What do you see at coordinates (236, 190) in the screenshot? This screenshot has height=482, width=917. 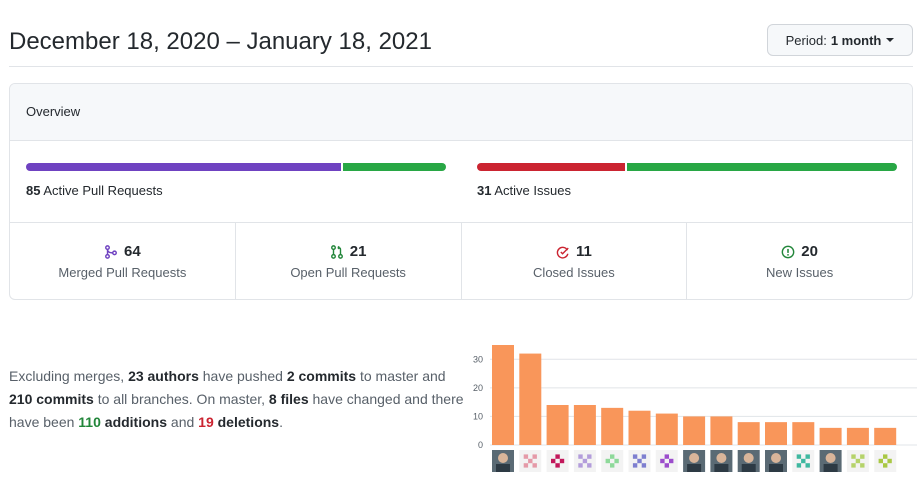 I see `active-pull-requests-label: 85 Active Pull Requests` at bounding box center [236, 190].